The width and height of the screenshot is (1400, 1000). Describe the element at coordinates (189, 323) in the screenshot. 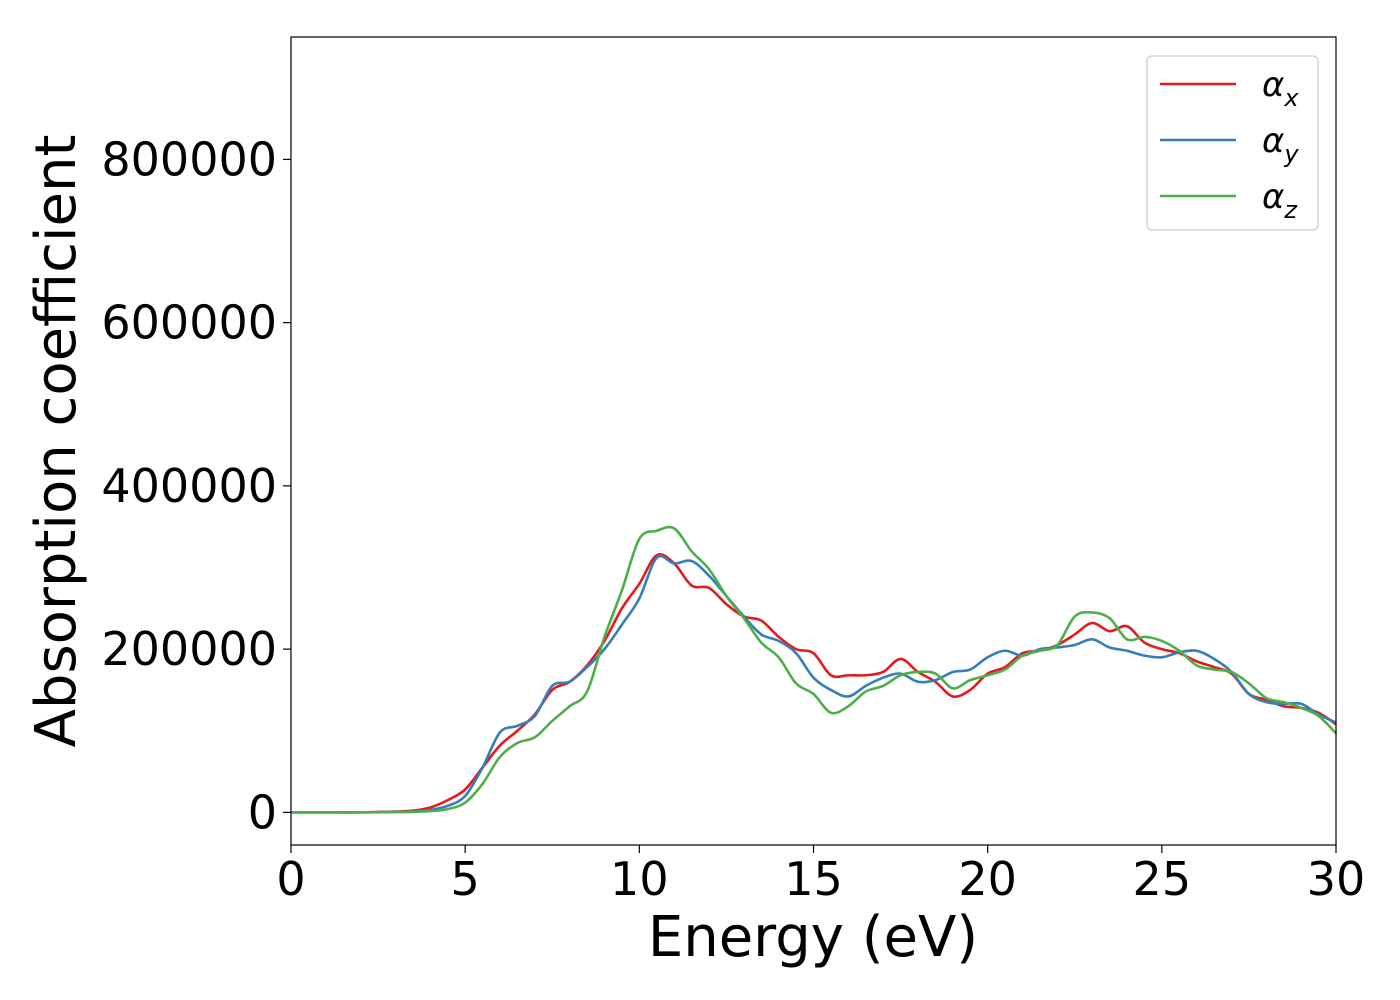

I see `y-tick-label: 600000` at that location.